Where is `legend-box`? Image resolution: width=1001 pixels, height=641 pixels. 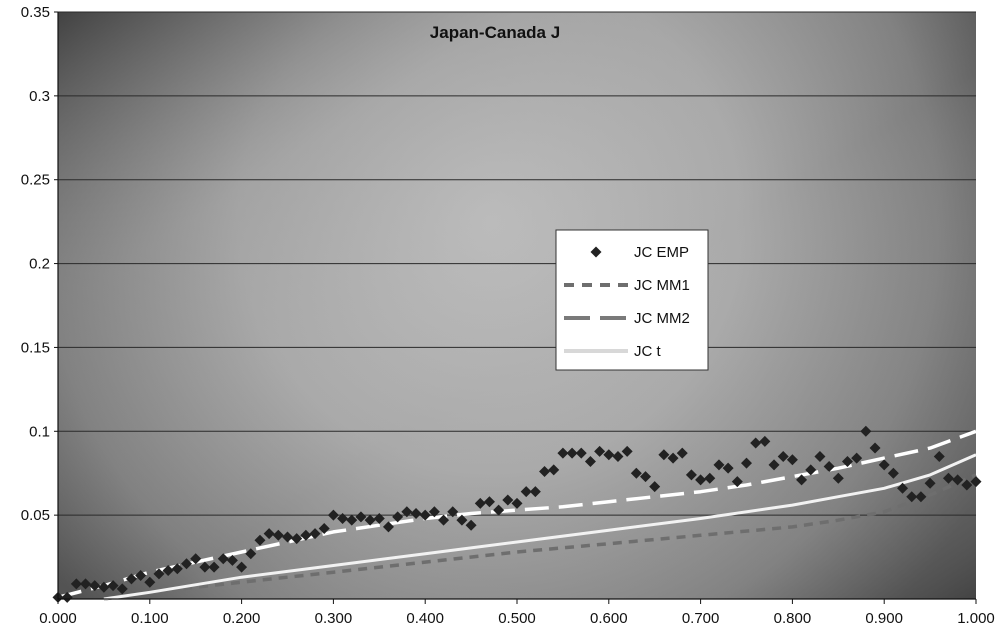 legend-box is located at coordinates (632, 300).